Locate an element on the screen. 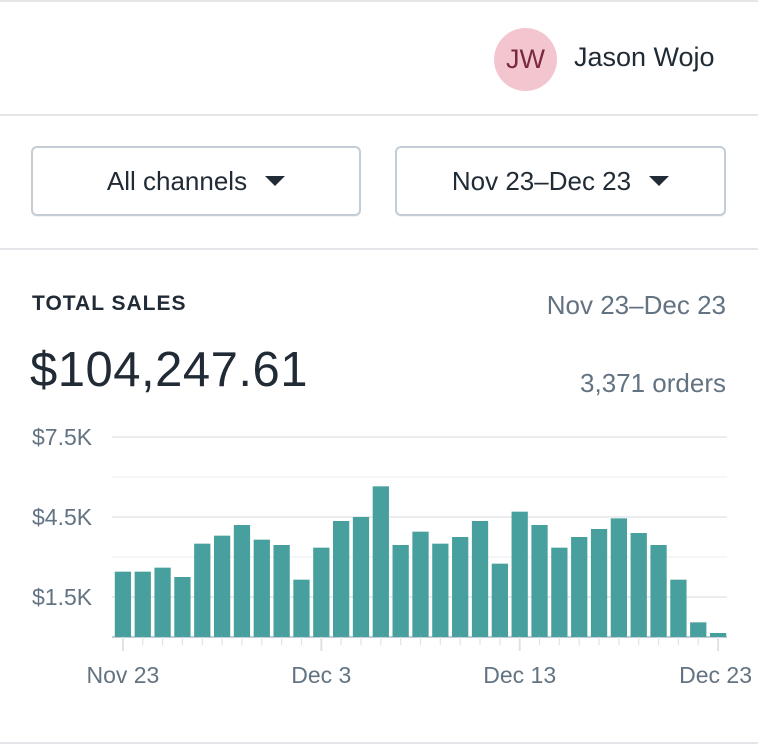 This screenshot has width=758, height=746. date-range-select: Nov 23–Dec 23 is located at coordinates (560, 181).